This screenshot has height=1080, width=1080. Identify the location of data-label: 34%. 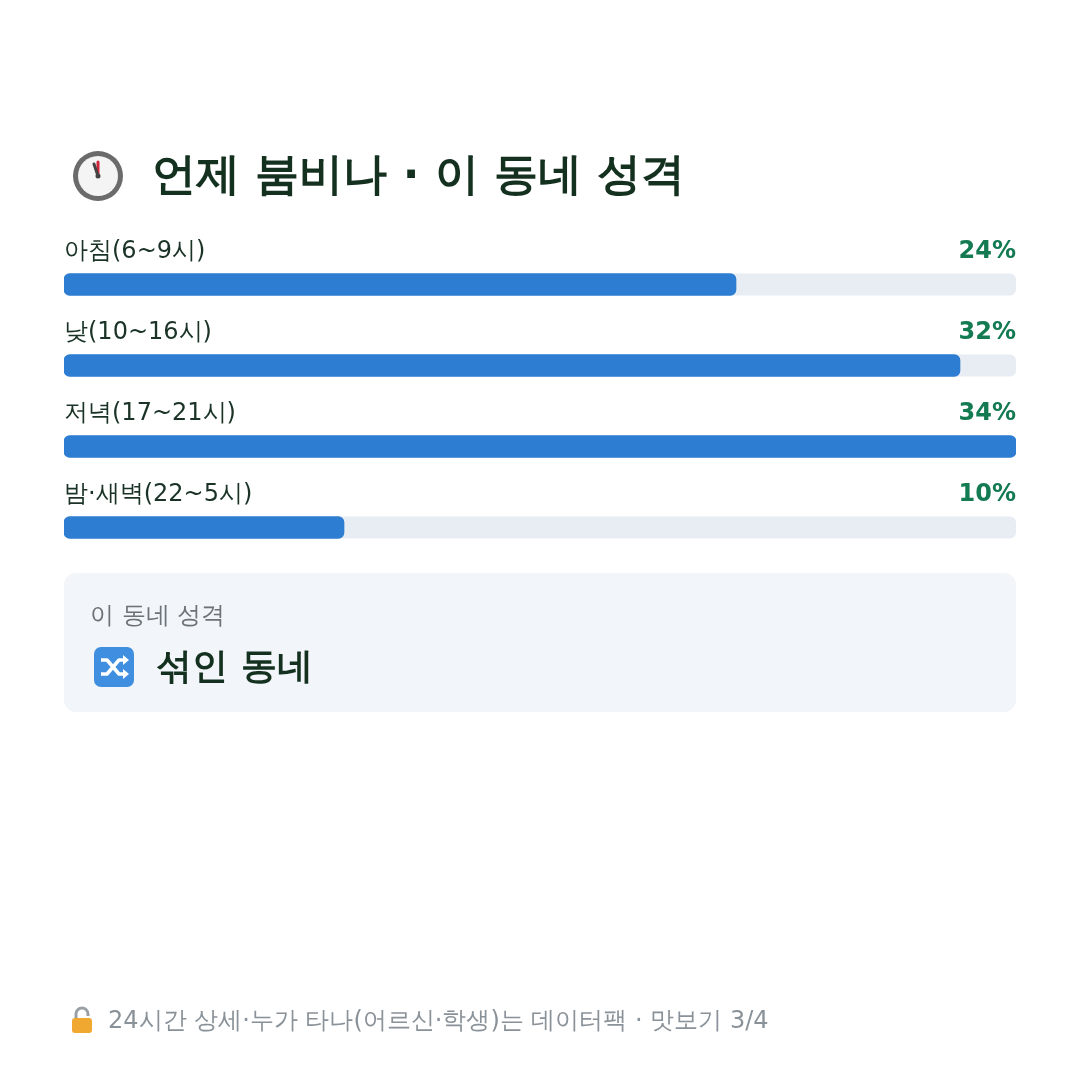
(987, 411).